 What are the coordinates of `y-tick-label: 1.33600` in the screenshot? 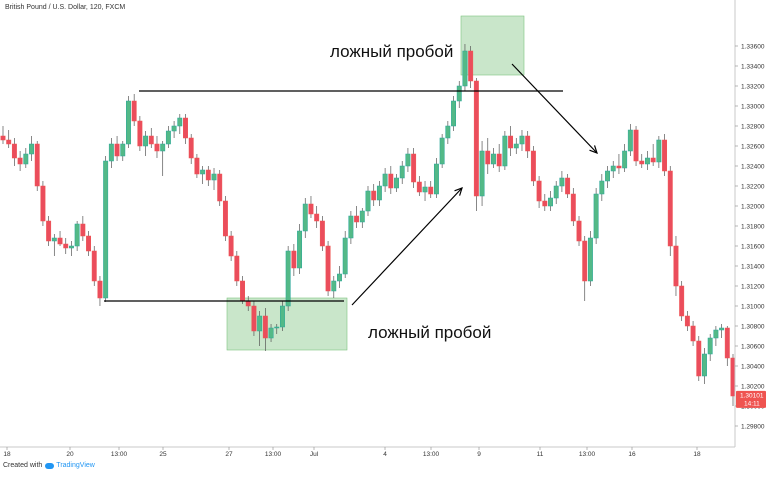 It's located at (753, 47).